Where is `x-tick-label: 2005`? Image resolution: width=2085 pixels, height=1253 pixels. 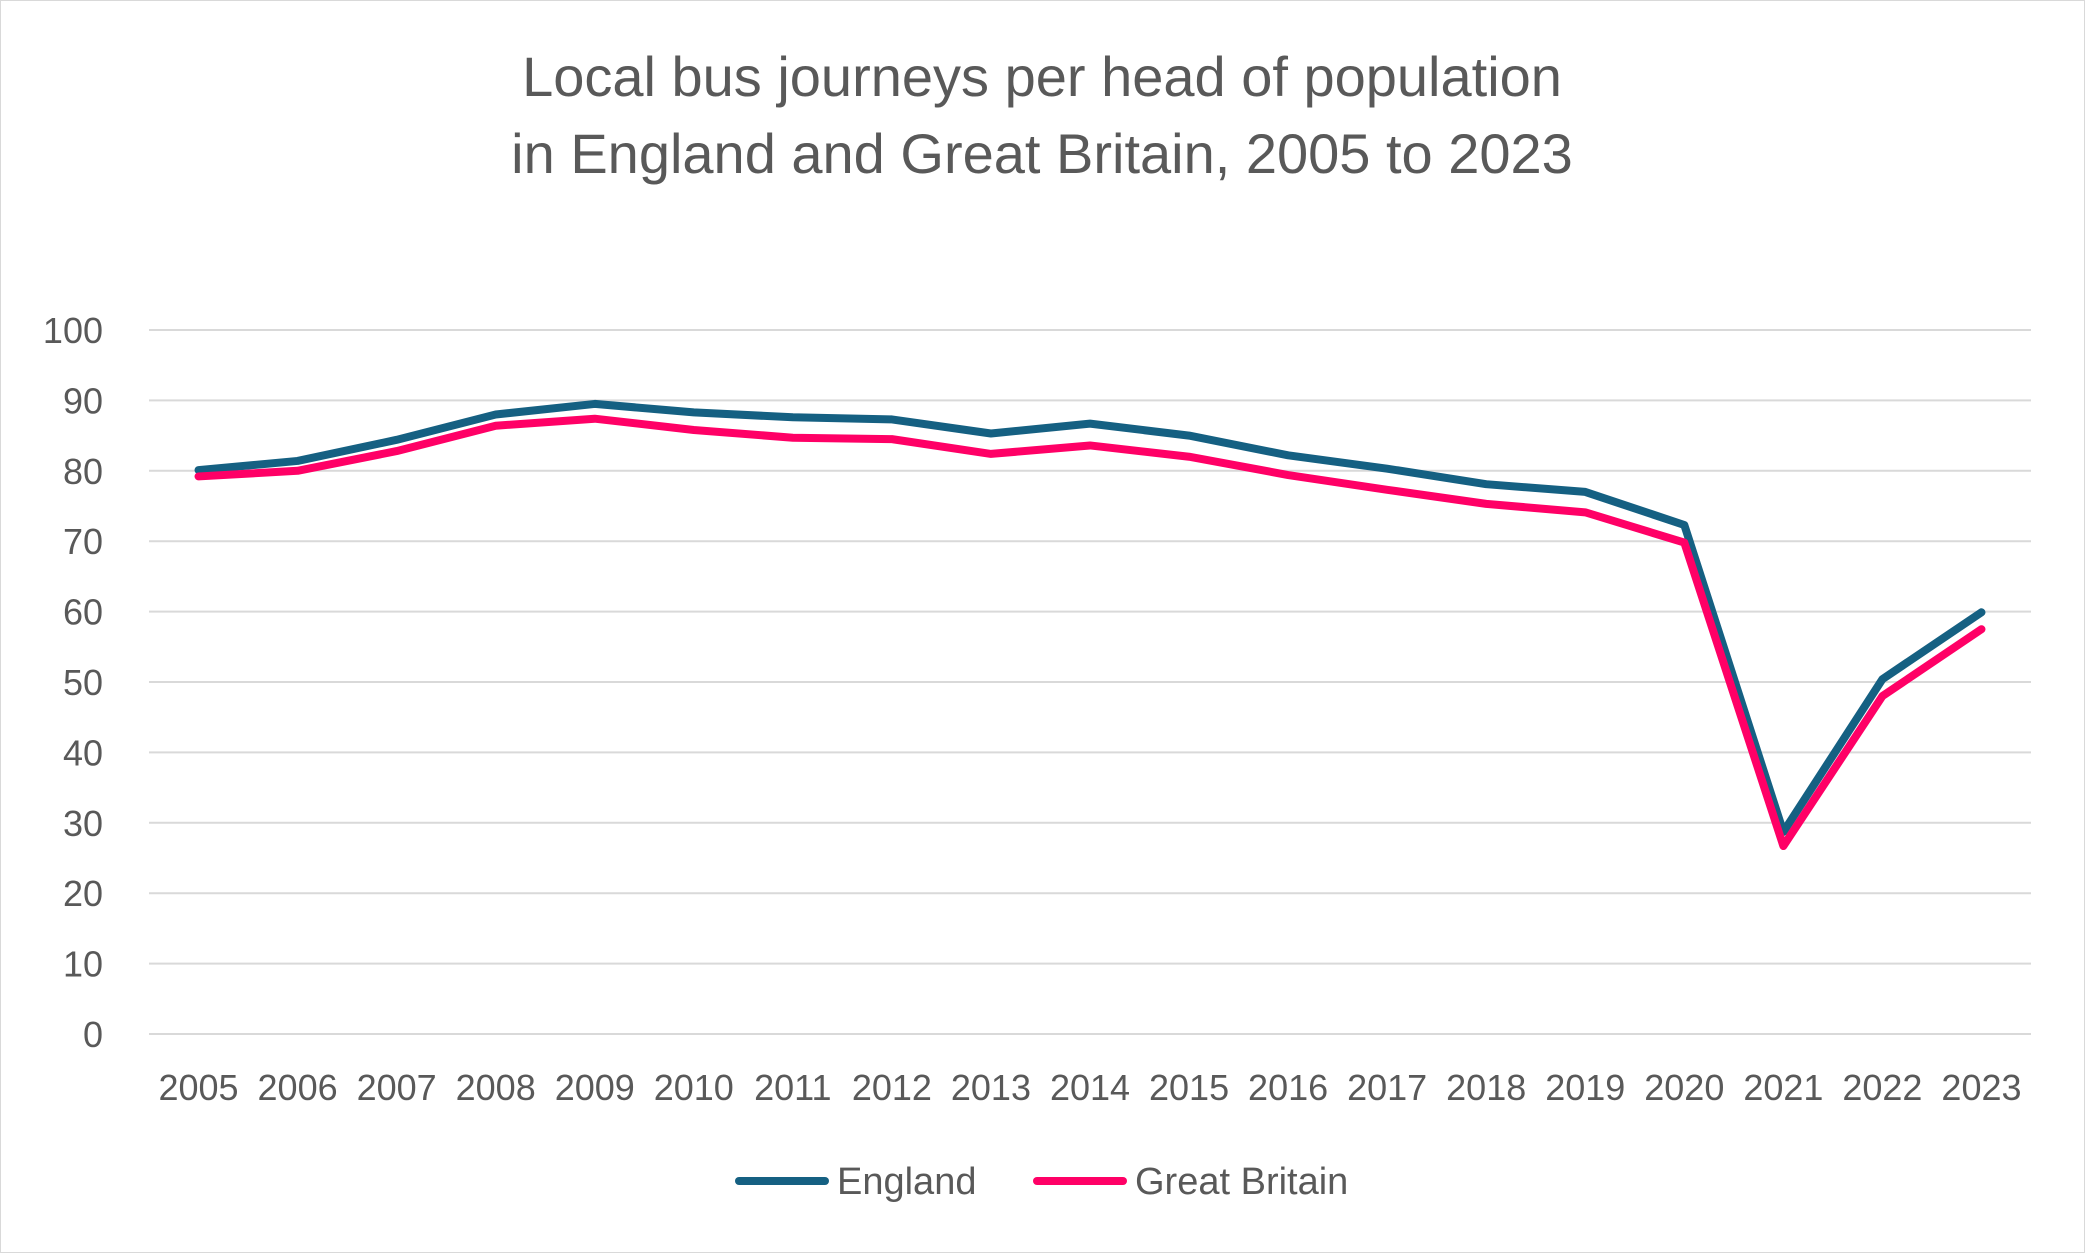 x-tick-label: 2005 is located at coordinates (198, 1087).